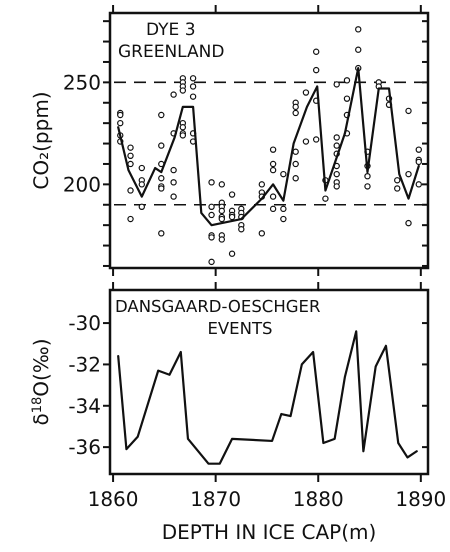 Image resolution: width=450 pixels, height=552 pixels. I want to click on text: DYE 3 GREENLAND, so click(171, 41).